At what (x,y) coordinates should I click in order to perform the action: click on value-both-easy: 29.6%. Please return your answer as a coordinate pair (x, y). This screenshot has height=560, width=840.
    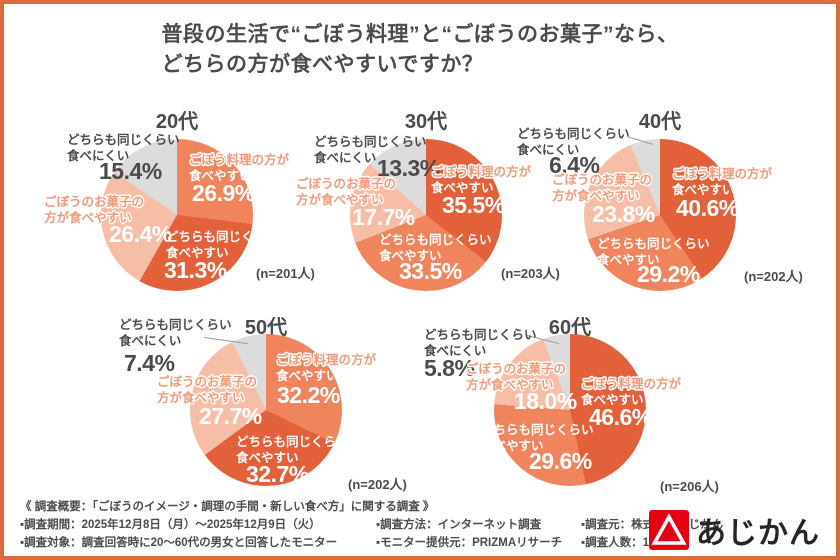
    Looking at the image, I should click on (560, 461).